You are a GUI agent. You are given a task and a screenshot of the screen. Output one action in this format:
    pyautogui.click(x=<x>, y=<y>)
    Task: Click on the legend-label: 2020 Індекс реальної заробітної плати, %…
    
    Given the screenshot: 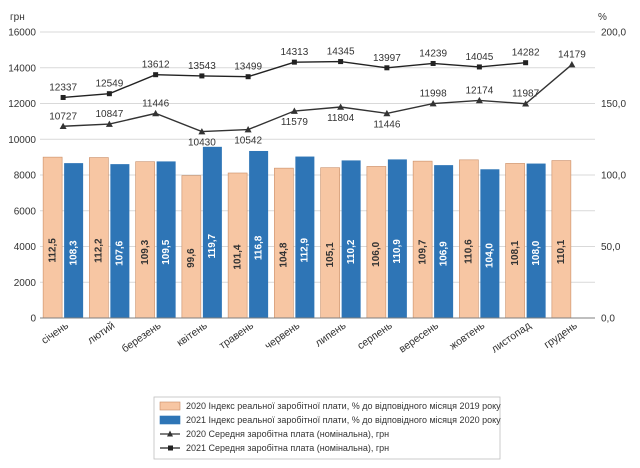 What is the action you would take?
    pyautogui.click(x=343, y=406)
    